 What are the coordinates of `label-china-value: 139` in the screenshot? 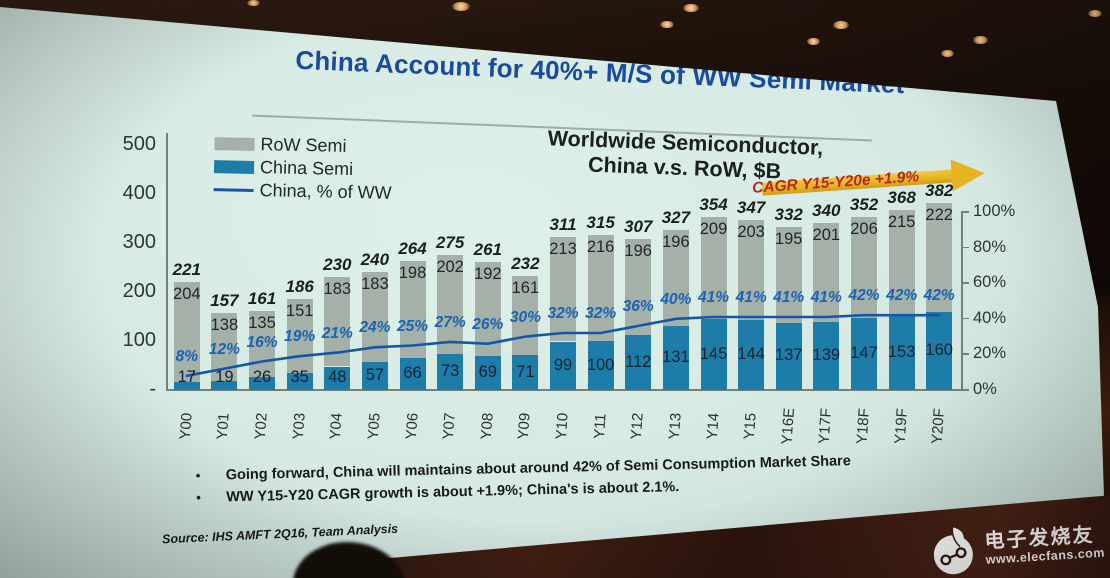 It's located at (826, 354).